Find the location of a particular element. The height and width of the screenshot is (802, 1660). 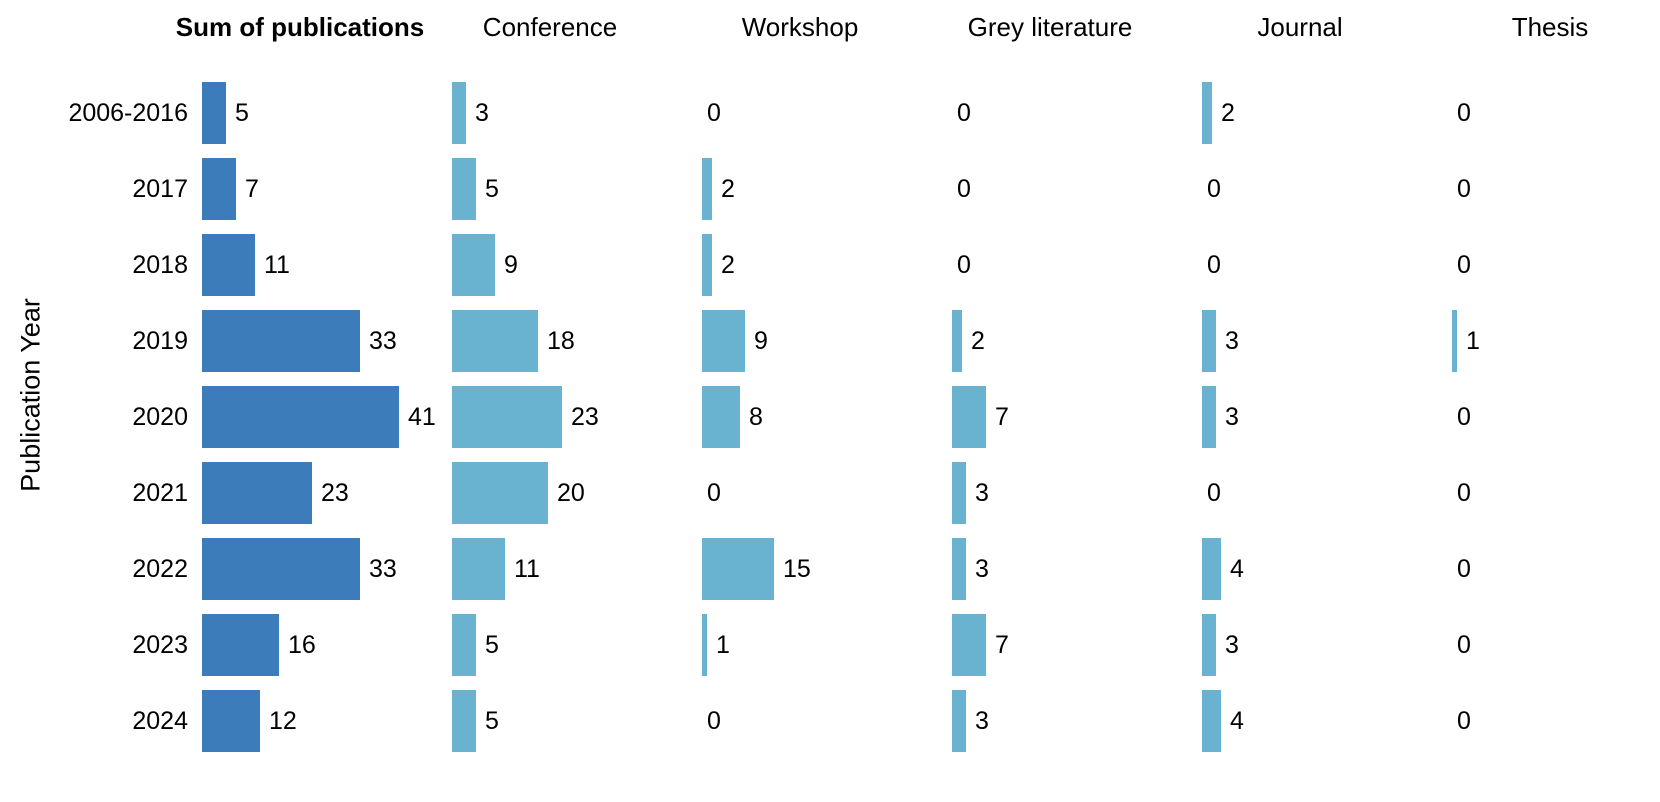

value-label: 8 is located at coordinates (756, 417).